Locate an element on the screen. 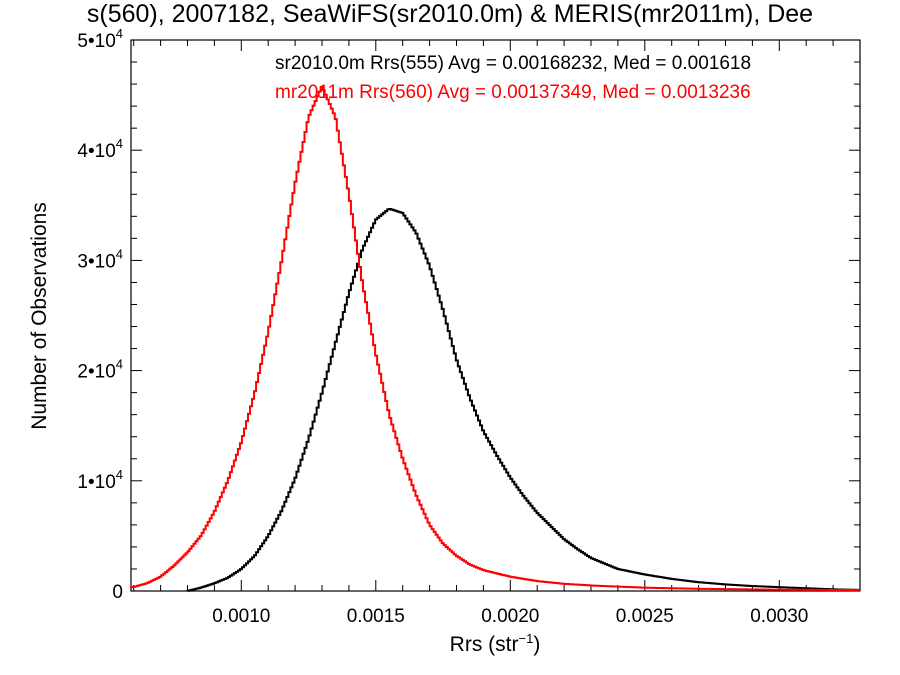  y-tick-label: 3•104 is located at coordinates (100, 259).